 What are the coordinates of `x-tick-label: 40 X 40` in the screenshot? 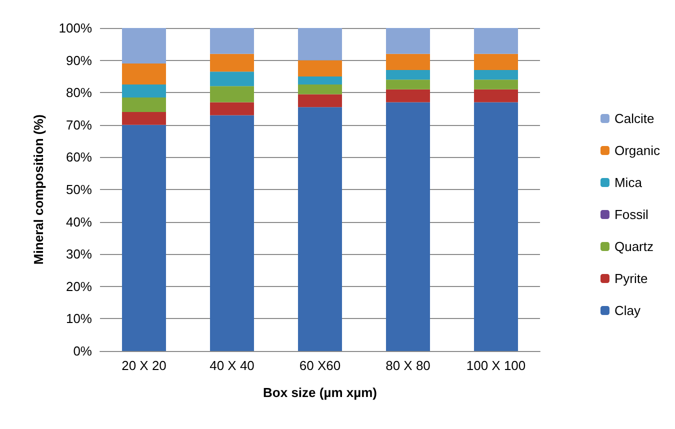 It's located at (232, 365).